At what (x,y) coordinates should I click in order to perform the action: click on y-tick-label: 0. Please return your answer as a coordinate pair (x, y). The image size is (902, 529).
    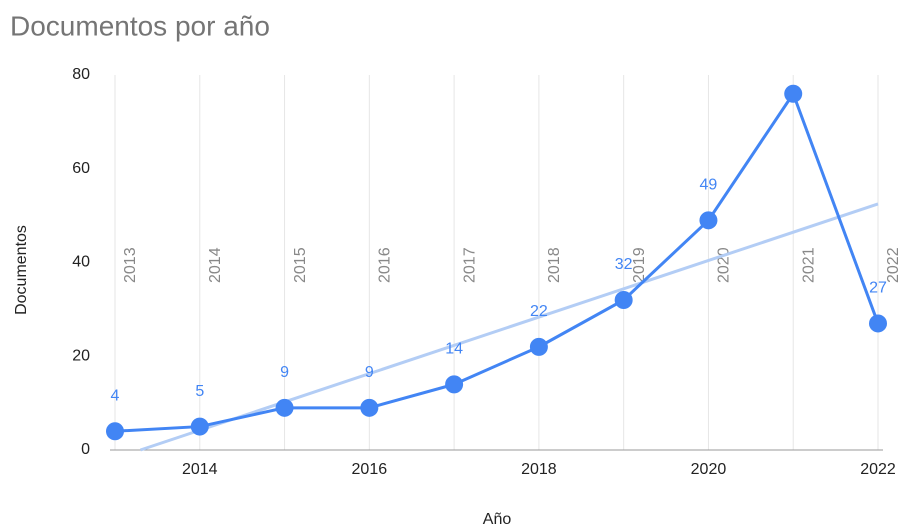
    Looking at the image, I should click on (85, 449).